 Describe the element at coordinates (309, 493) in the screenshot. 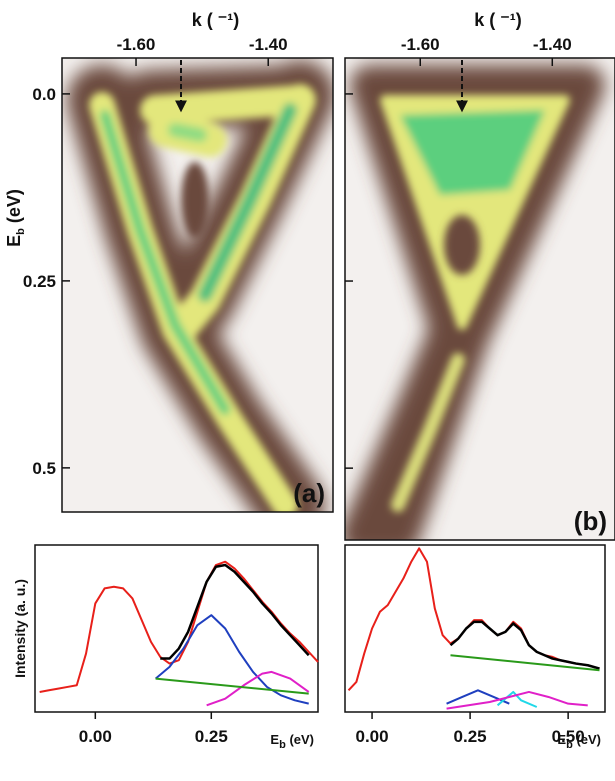

I see `panel-label: (a)` at that location.